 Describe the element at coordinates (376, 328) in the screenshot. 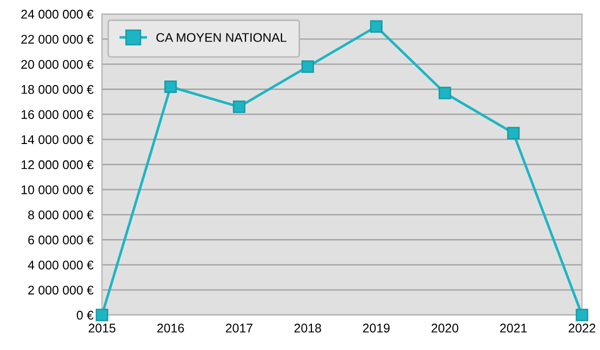

I see `x-tick-label: 2019` at that location.